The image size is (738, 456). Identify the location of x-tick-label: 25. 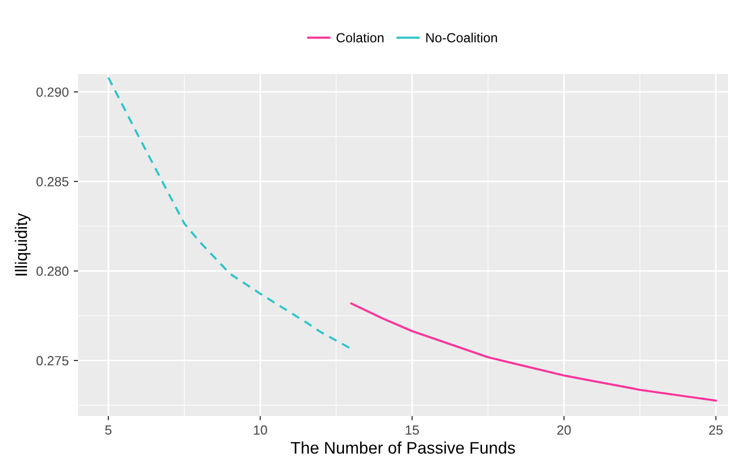
(716, 430).